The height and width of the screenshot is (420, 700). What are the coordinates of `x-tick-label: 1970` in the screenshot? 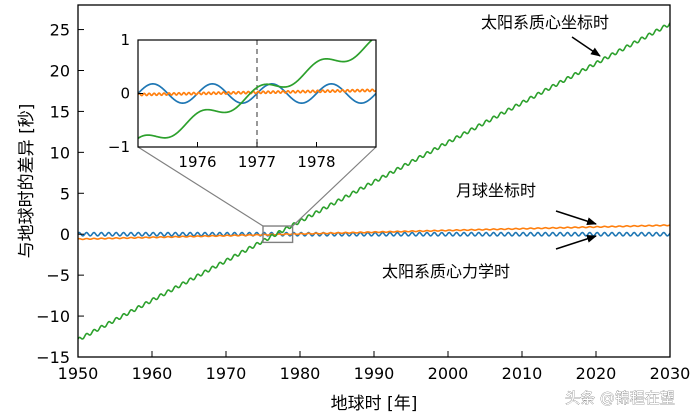 It's located at (226, 373).